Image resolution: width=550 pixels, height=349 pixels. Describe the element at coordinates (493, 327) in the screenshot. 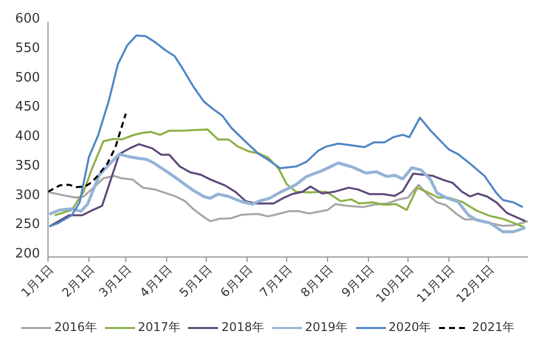

I see `legend-label: 2021年` at that location.